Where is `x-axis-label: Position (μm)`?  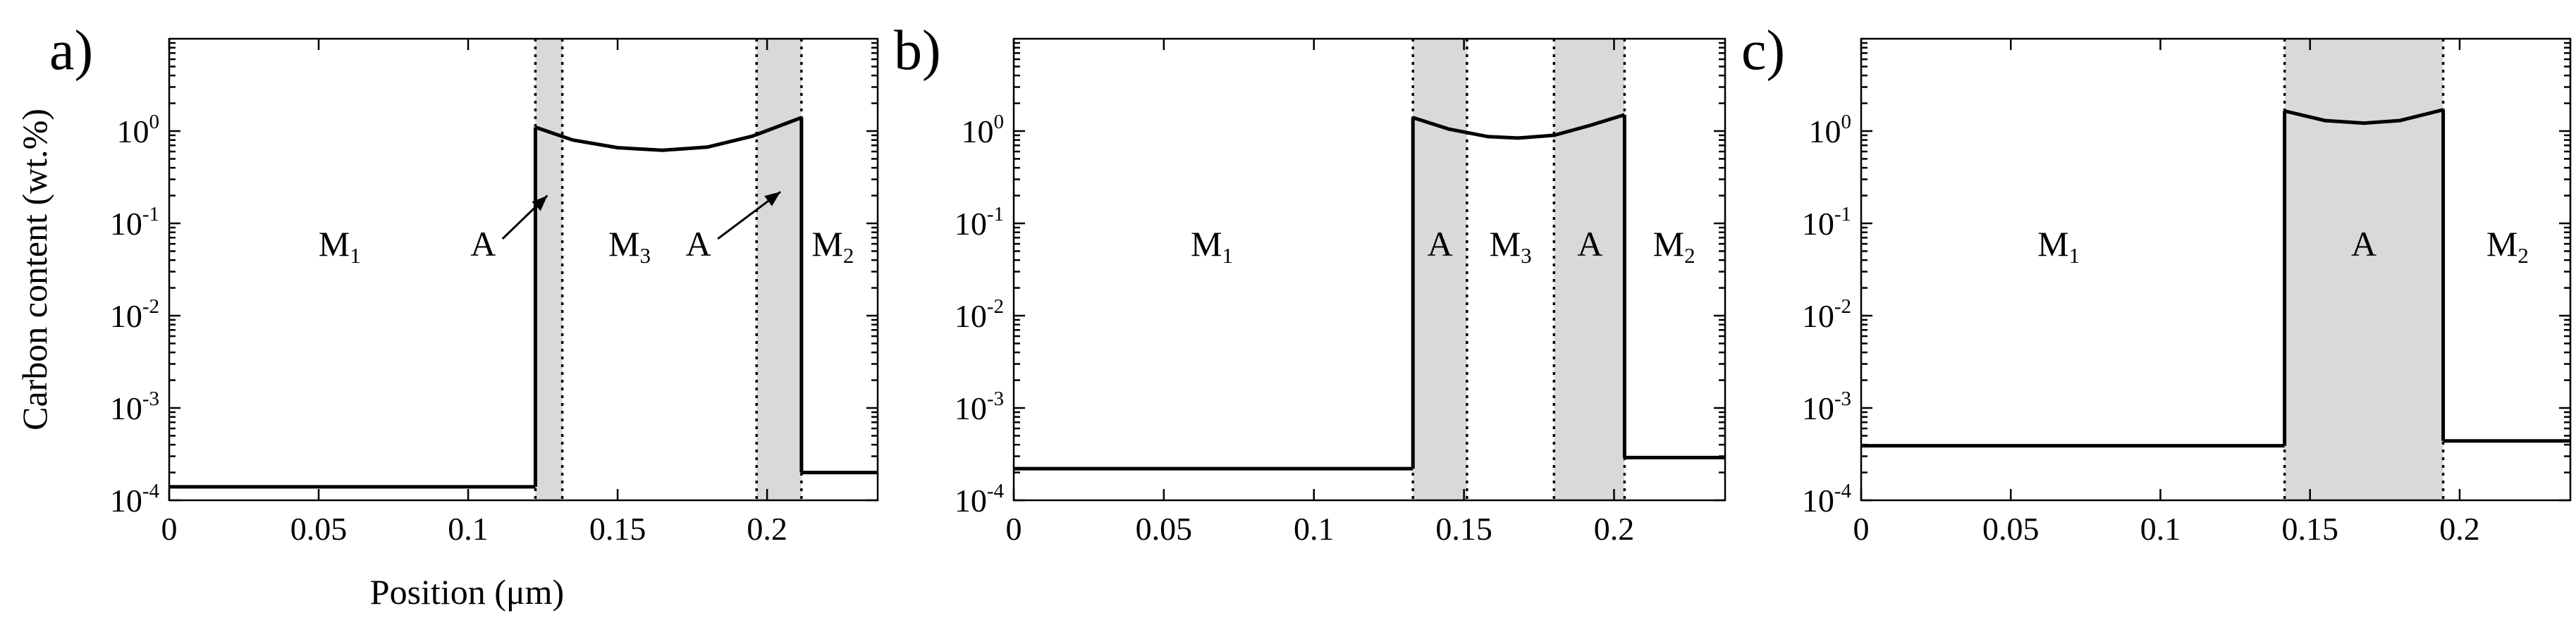 x-axis-label: Position (μm) is located at coordinates (467, 592).